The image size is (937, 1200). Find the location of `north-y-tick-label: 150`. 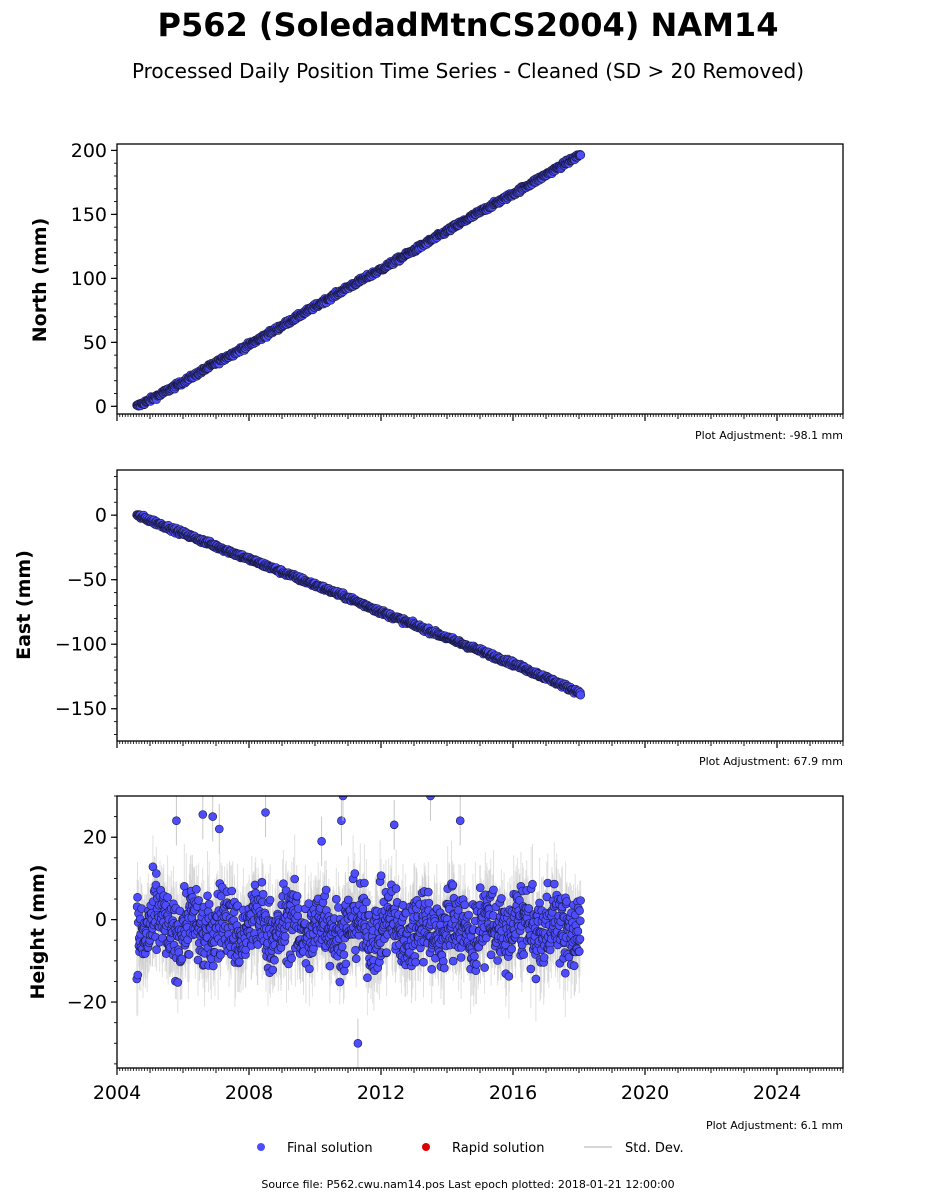

north-y-tick-label: 150 is located at coordinates (89, 215).